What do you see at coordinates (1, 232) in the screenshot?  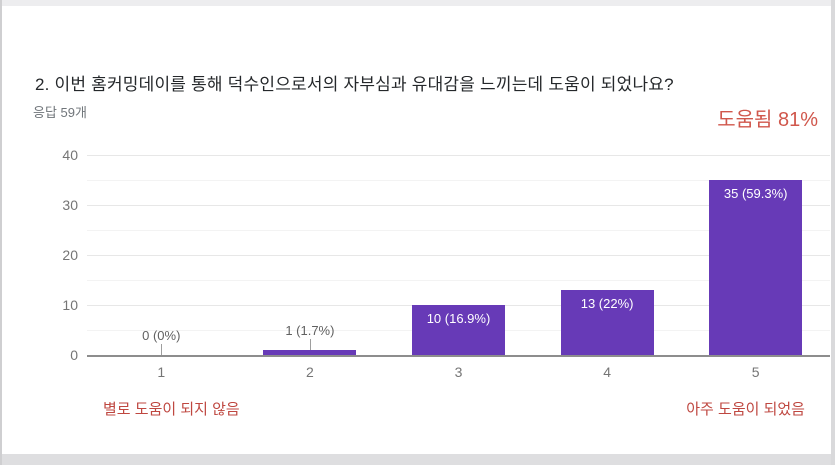 I see `screen-edge-left` at bounding box center [1, 232].